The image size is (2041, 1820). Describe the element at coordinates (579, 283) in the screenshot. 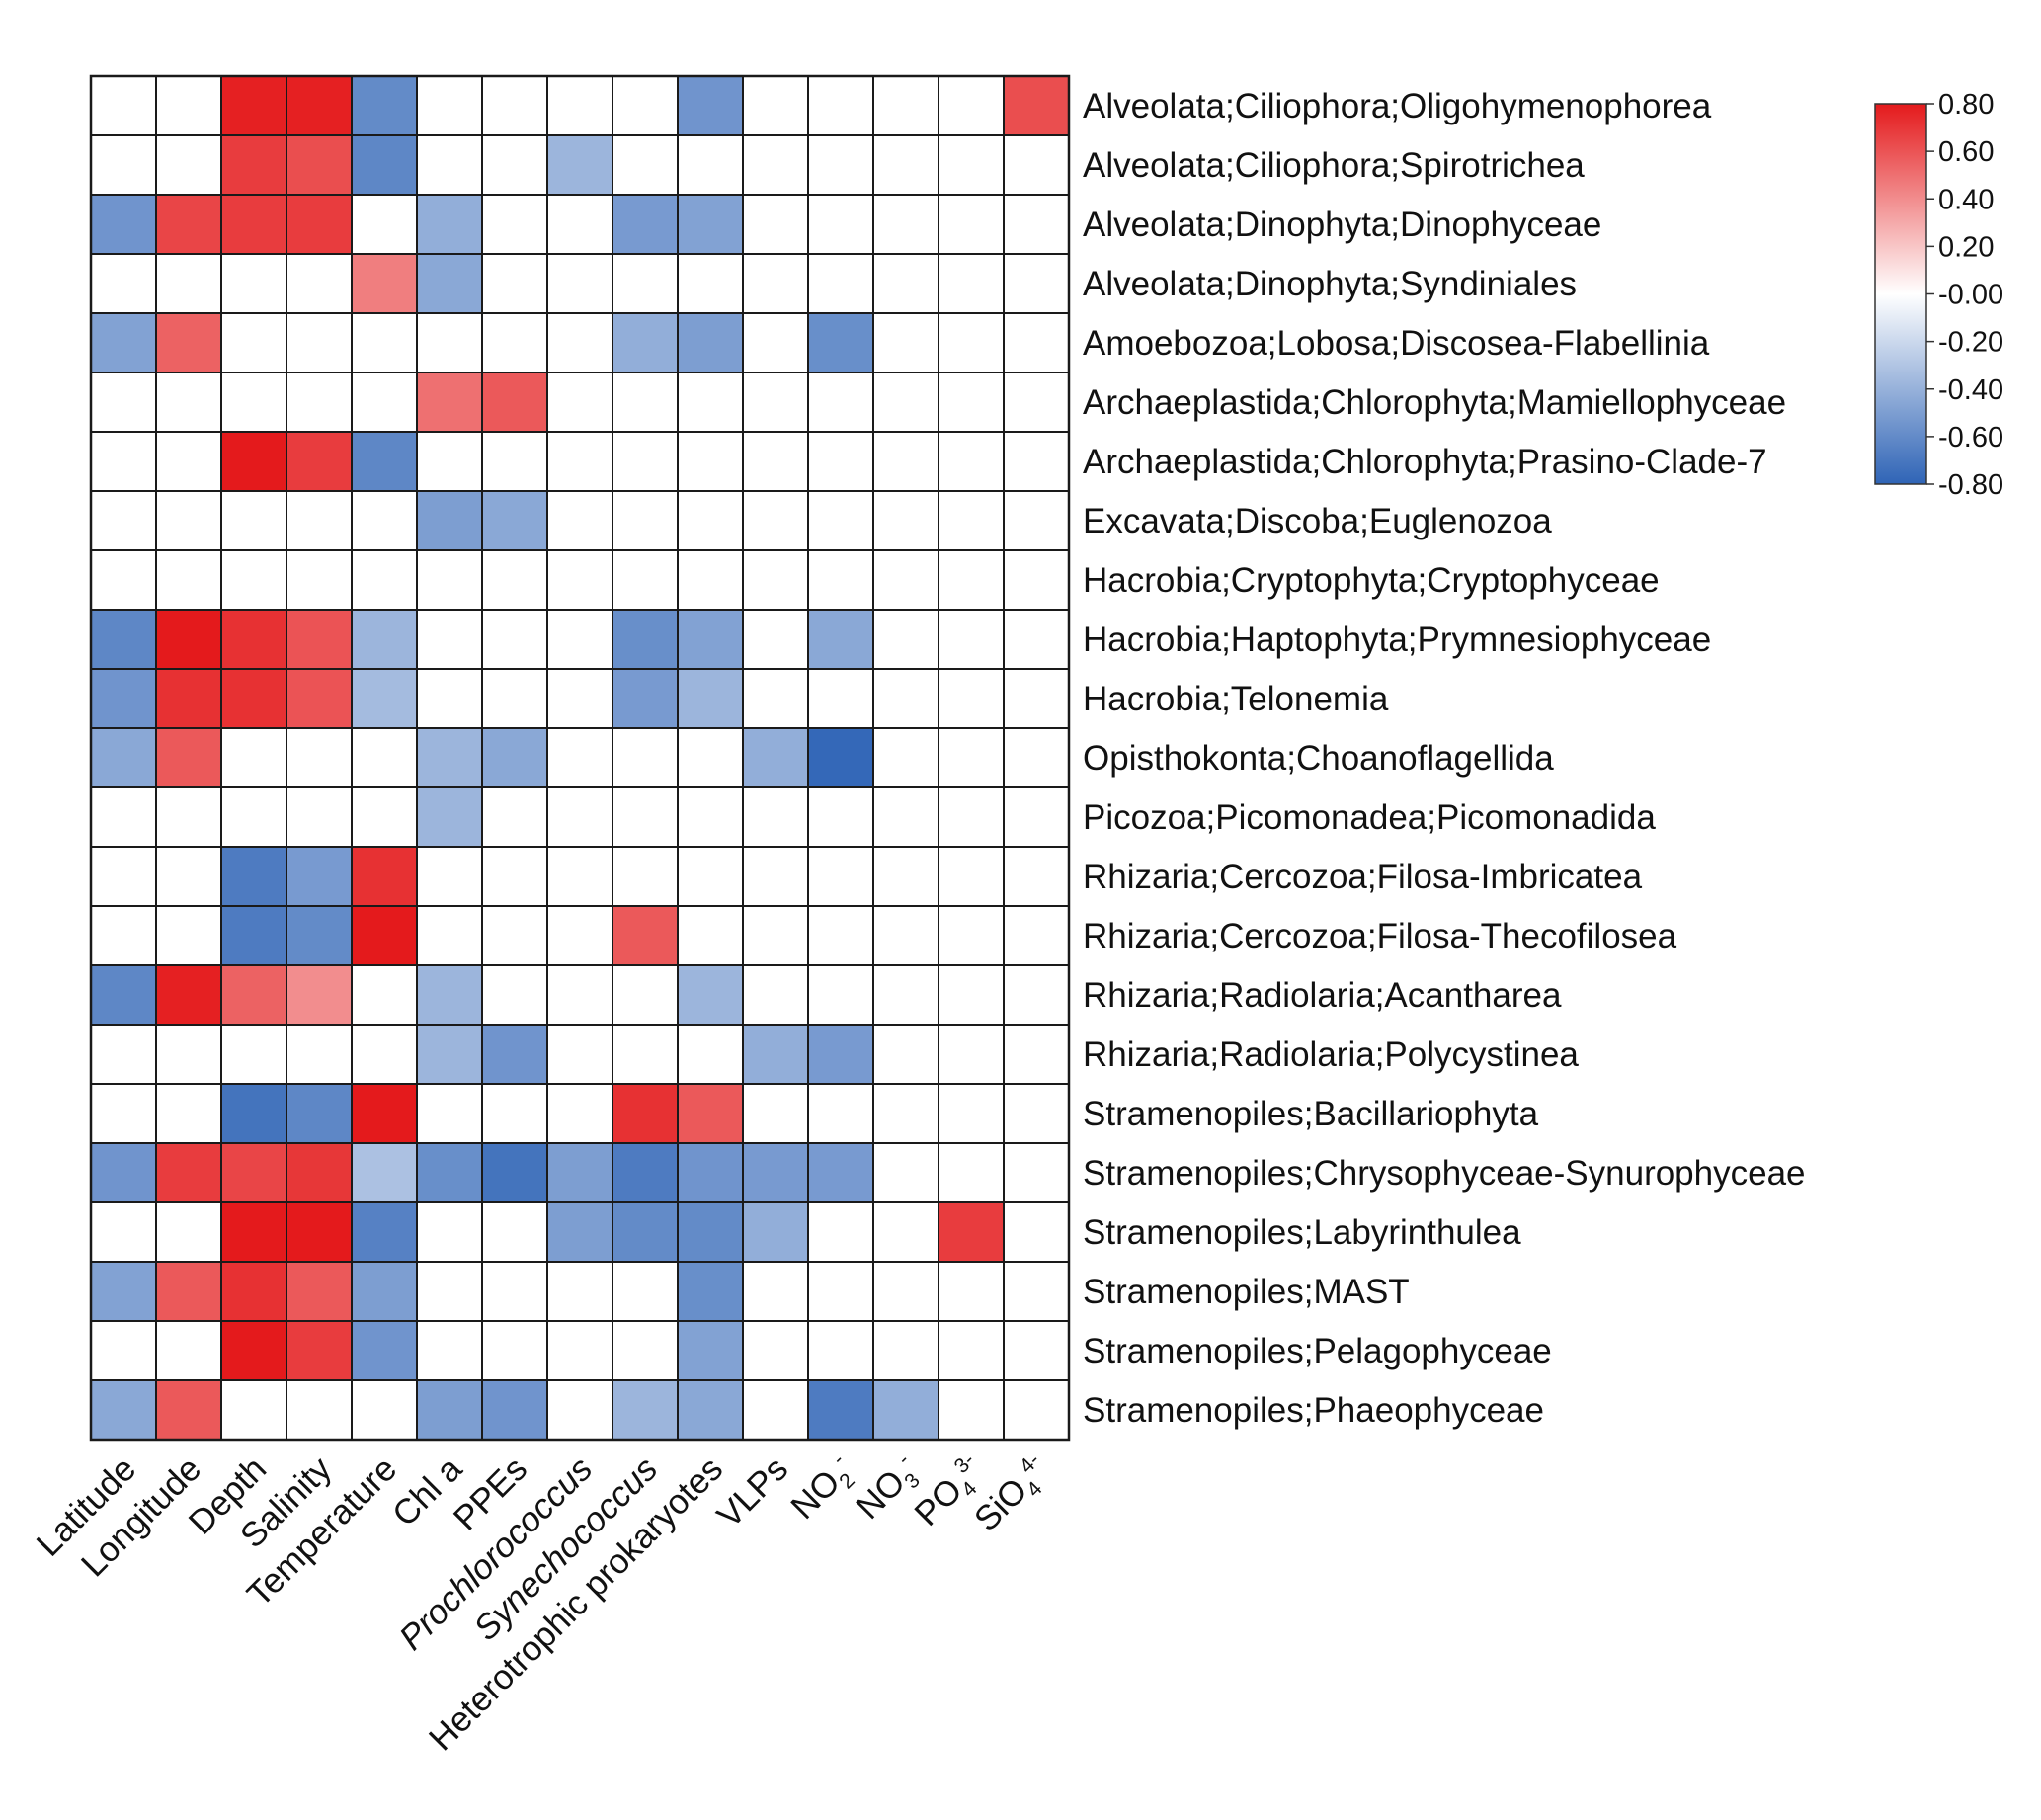

I see `heatmap-cell-r3-c7` at that location.